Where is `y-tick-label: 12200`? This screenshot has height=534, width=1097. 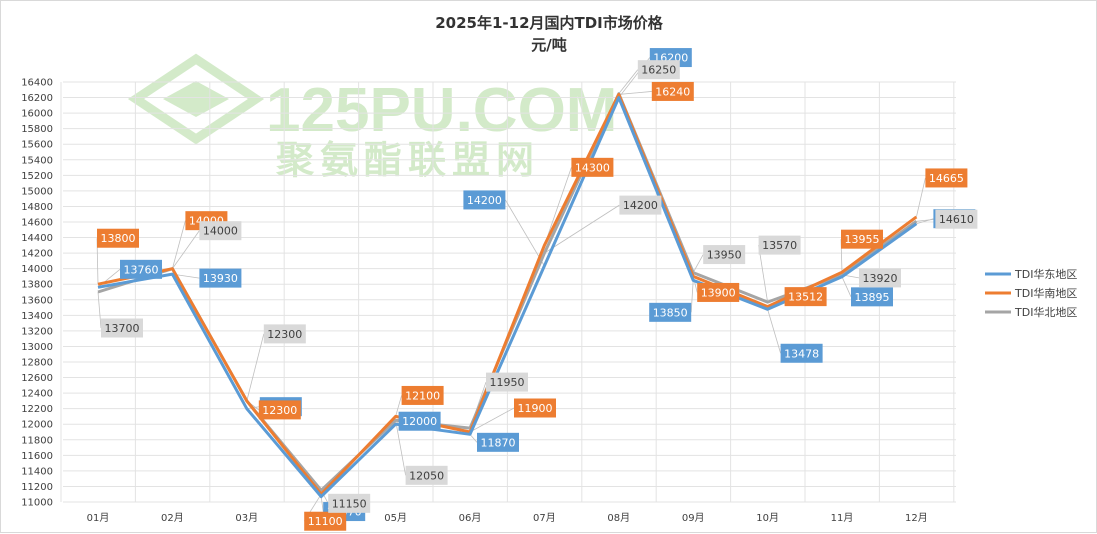 y-tick-label: 12200 is located at coordinates (37, 409).